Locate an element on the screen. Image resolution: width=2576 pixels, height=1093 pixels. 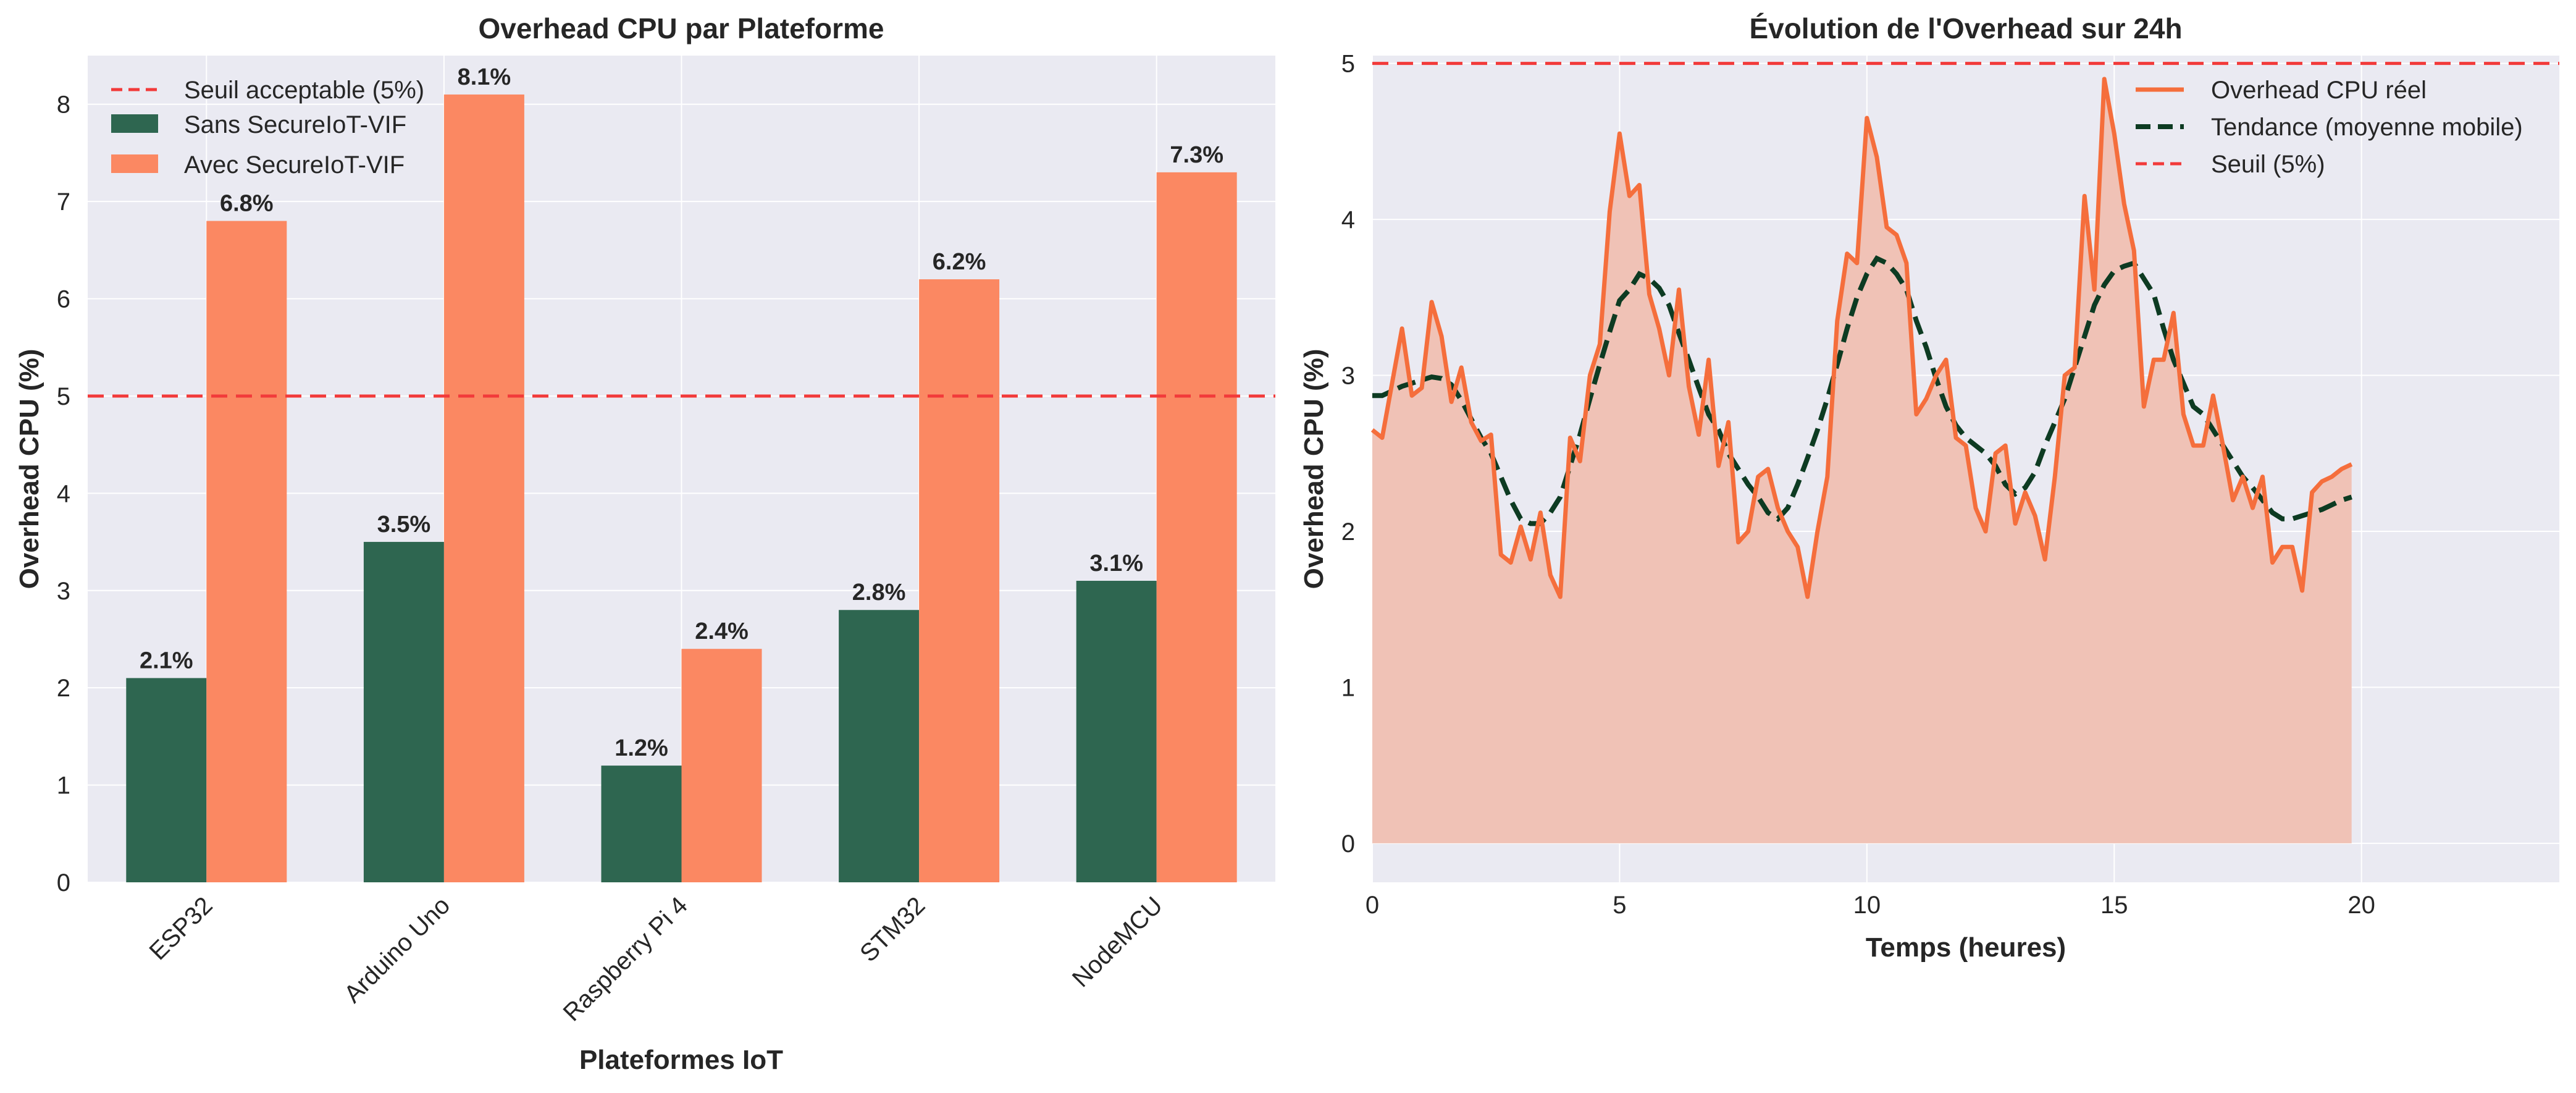
bar-value-label: 8.1% is located at coordinates (485, 77).